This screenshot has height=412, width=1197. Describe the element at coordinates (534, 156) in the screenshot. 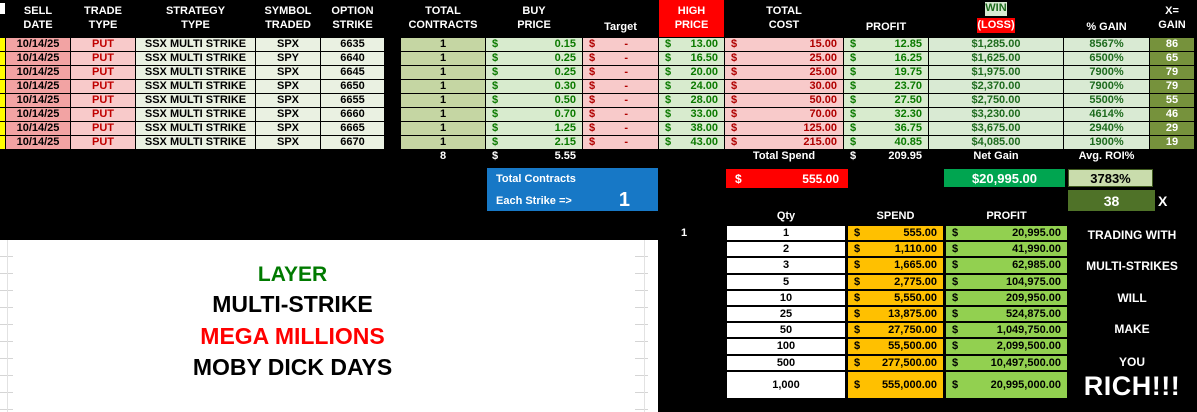

I see `total-buy-price: $ 5.55` at that location.